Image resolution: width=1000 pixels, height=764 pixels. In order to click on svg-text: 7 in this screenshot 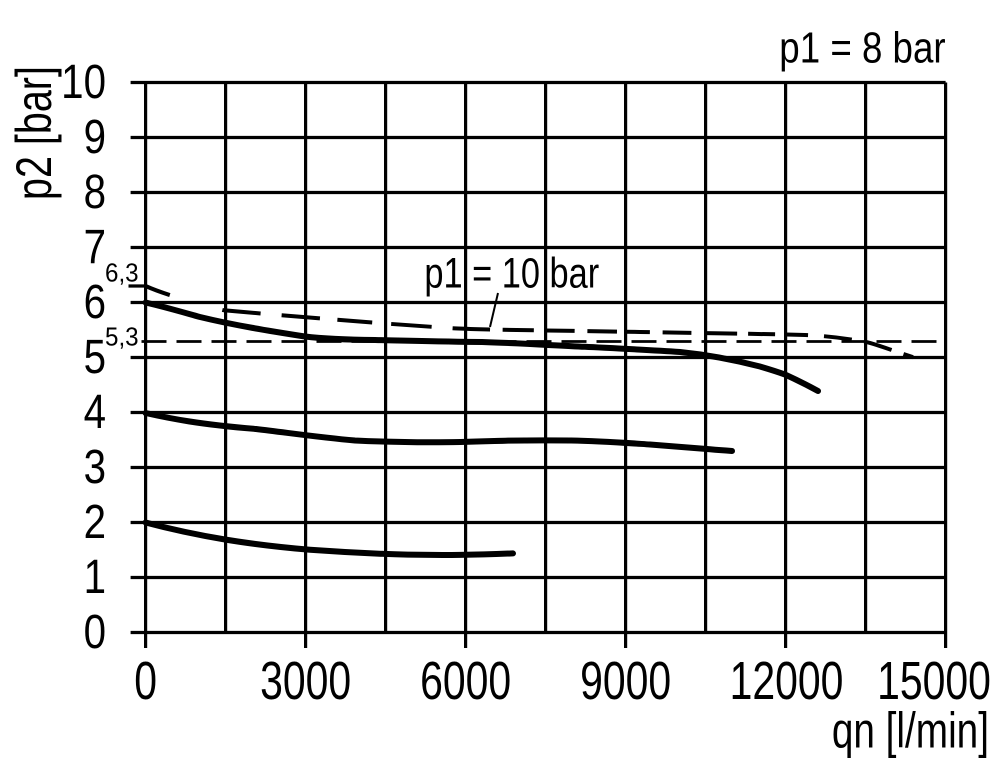, I will do `click(95, 247)`.